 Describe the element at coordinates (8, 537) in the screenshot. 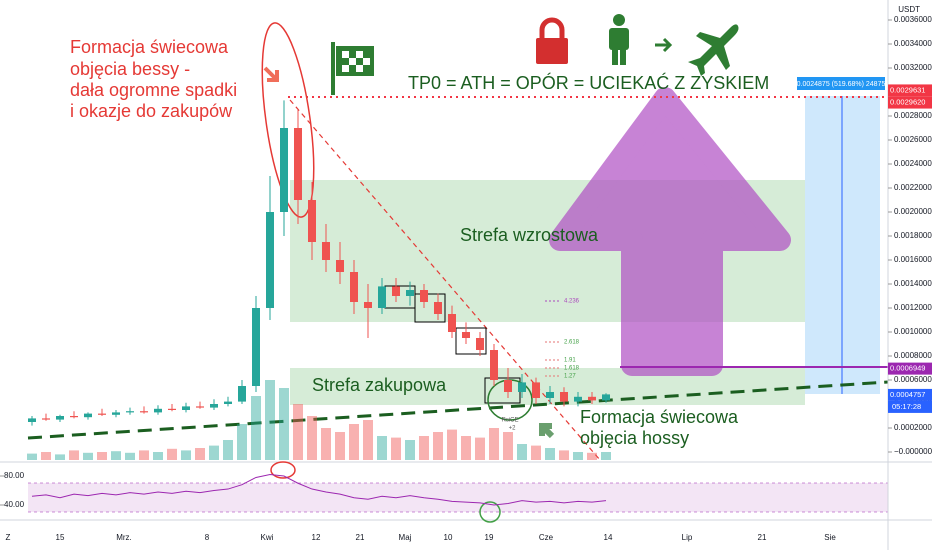

I see `x-tick-label: Z` at that location.